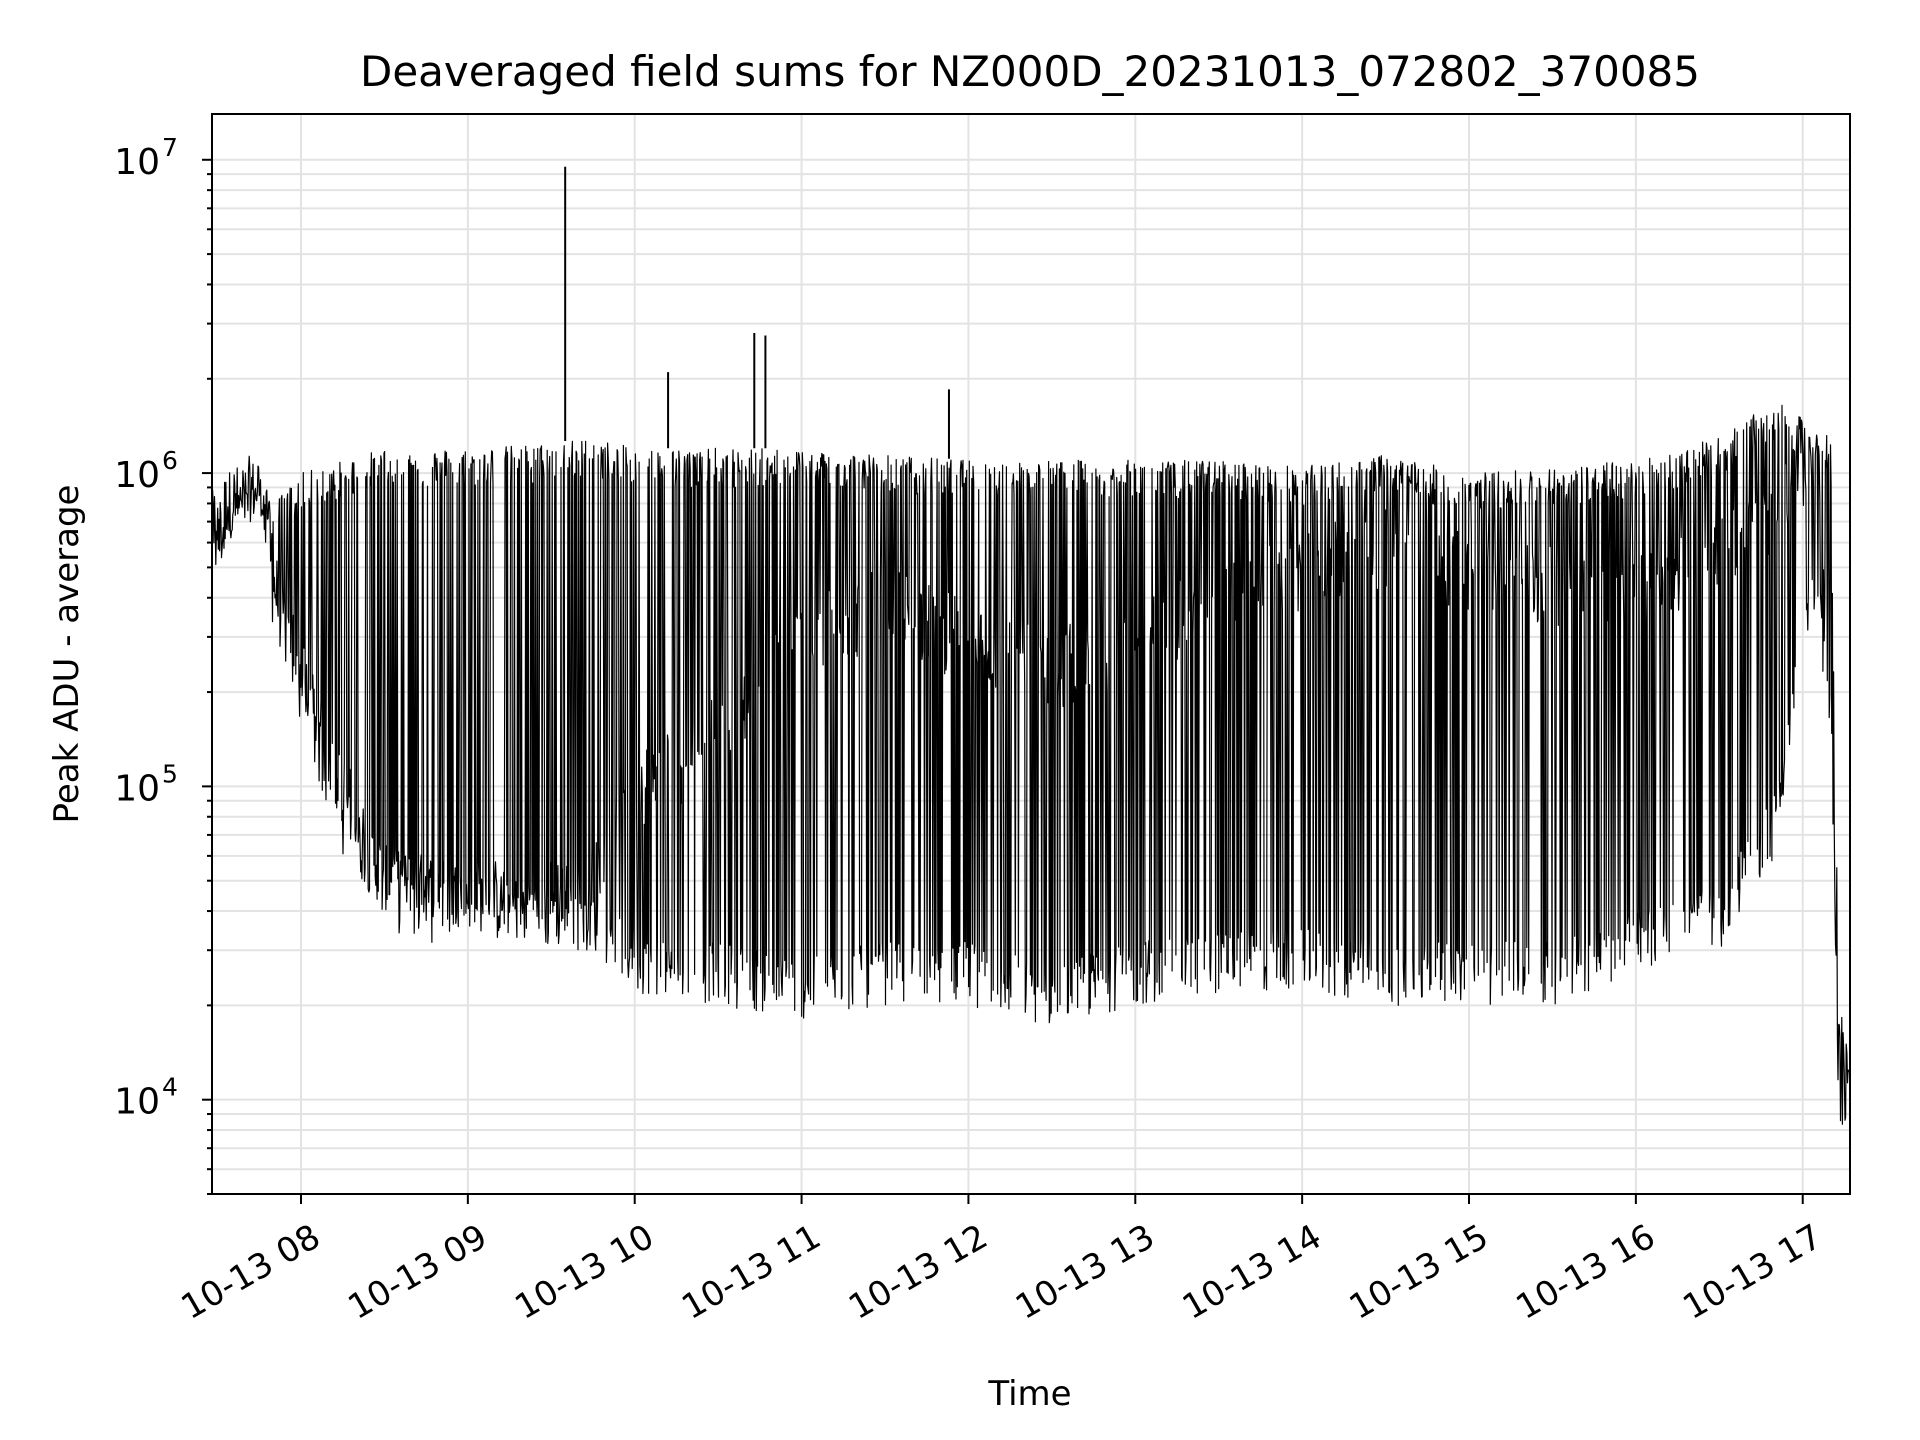  What do you see at coordinates (1029, 1394) in the screenshot?
I see `x-axis-label: Time` at bounding box center [1029, 1394].